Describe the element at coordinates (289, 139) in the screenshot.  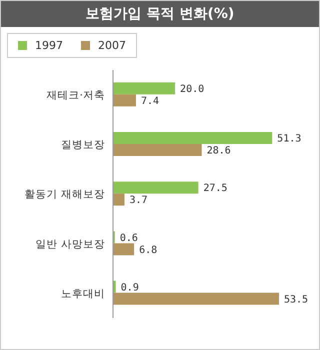
I see `data-label: 51.3` at that location.